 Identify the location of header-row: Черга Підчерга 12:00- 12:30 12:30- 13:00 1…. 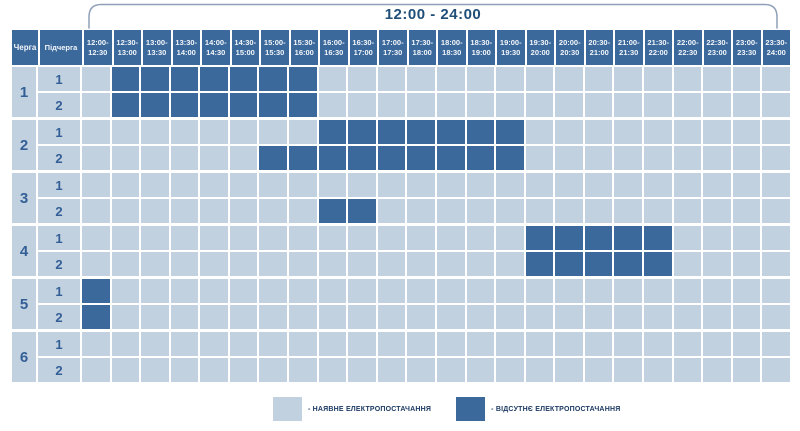
(401, 47).